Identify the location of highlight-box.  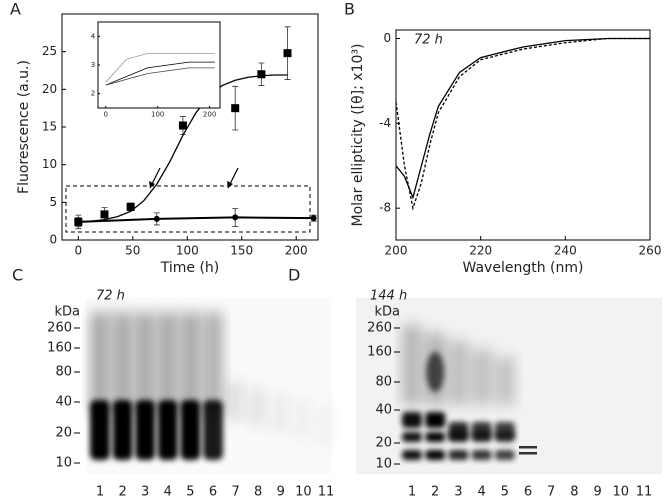
(188, 209).